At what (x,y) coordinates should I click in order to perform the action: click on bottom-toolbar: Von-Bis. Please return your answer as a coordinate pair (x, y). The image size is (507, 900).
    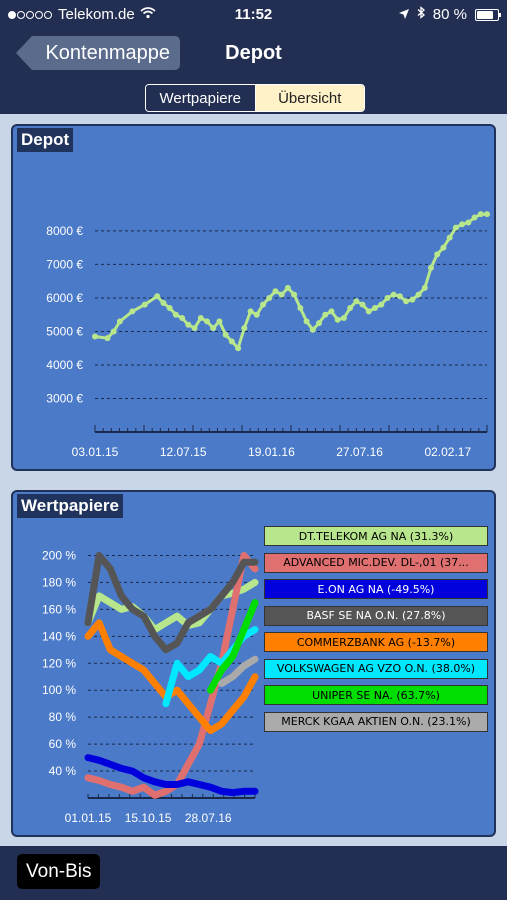
    Looking at the image, I should click on (253, 873).